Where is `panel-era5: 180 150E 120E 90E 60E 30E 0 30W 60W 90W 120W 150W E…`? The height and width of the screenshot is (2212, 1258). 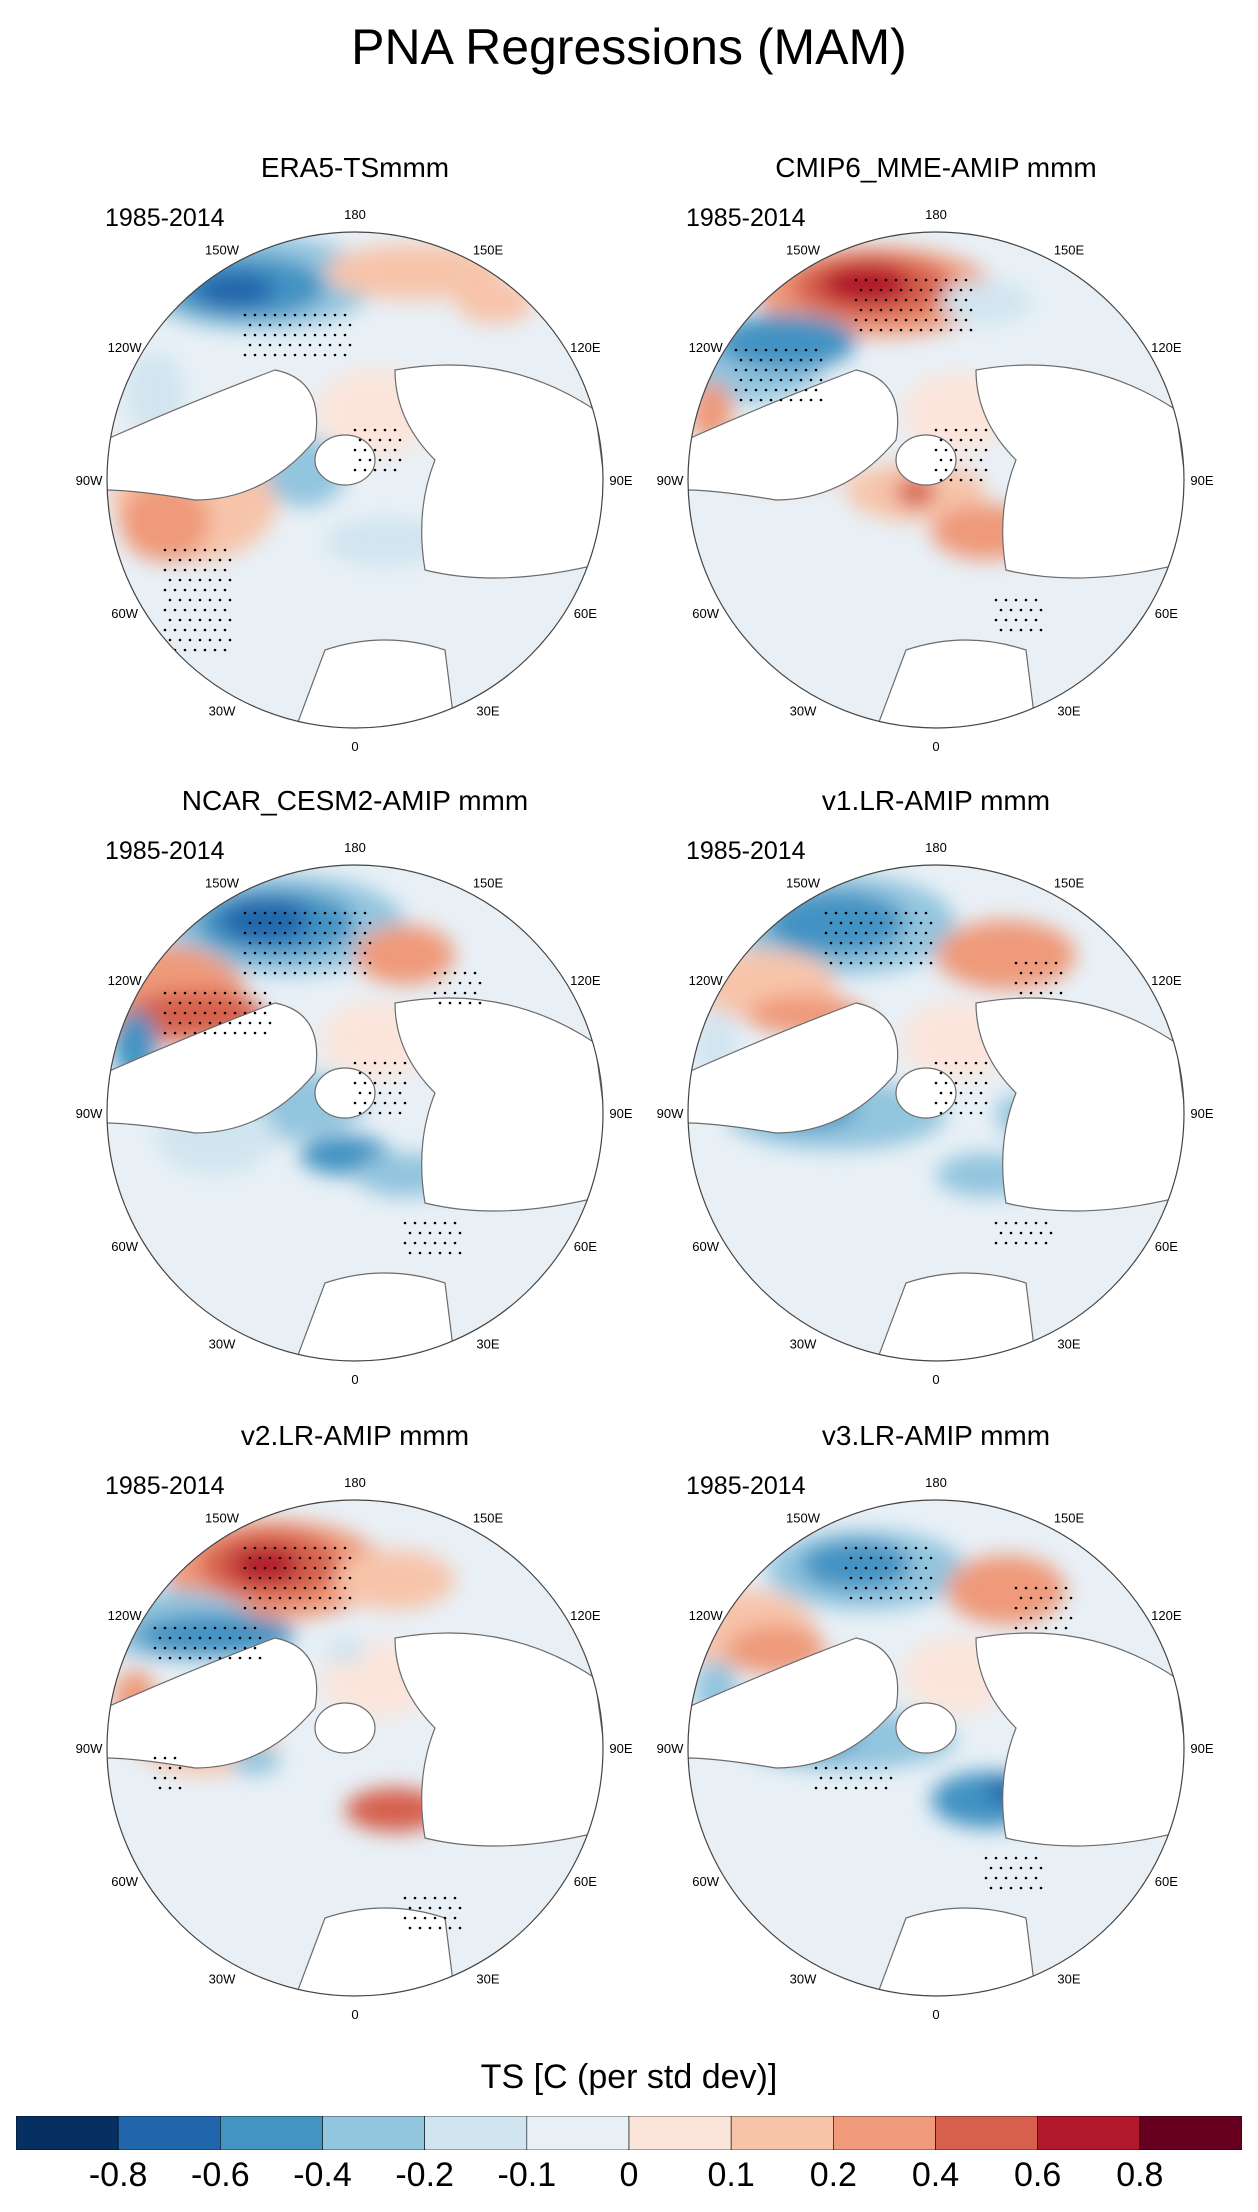
panel-era5: 180 150E 120E 90E 60E 30E 0 30W 60W 90W 120W 150W E… is located at coordinates (355, 453).